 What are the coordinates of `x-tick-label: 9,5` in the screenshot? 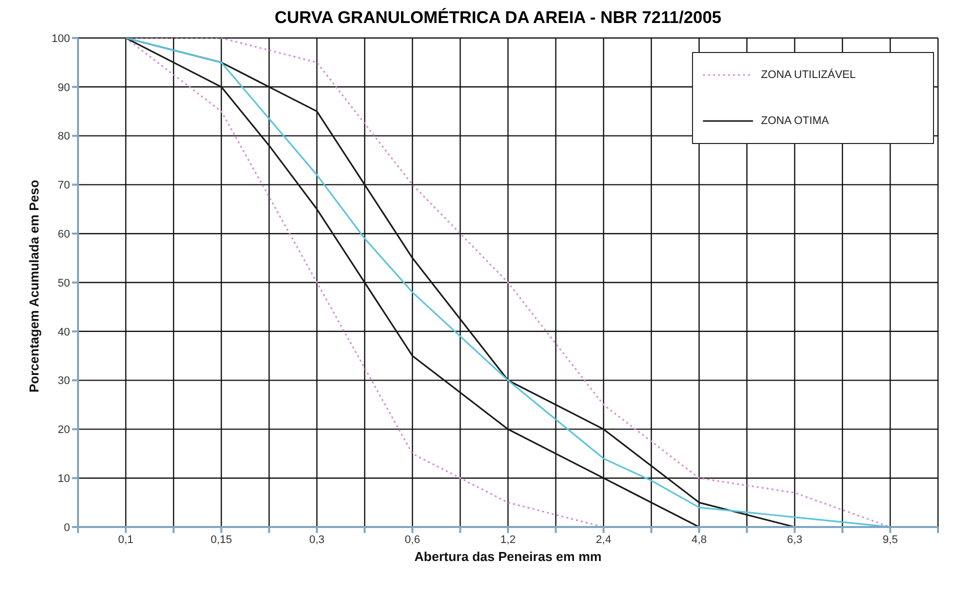 It's located at (890, 540).